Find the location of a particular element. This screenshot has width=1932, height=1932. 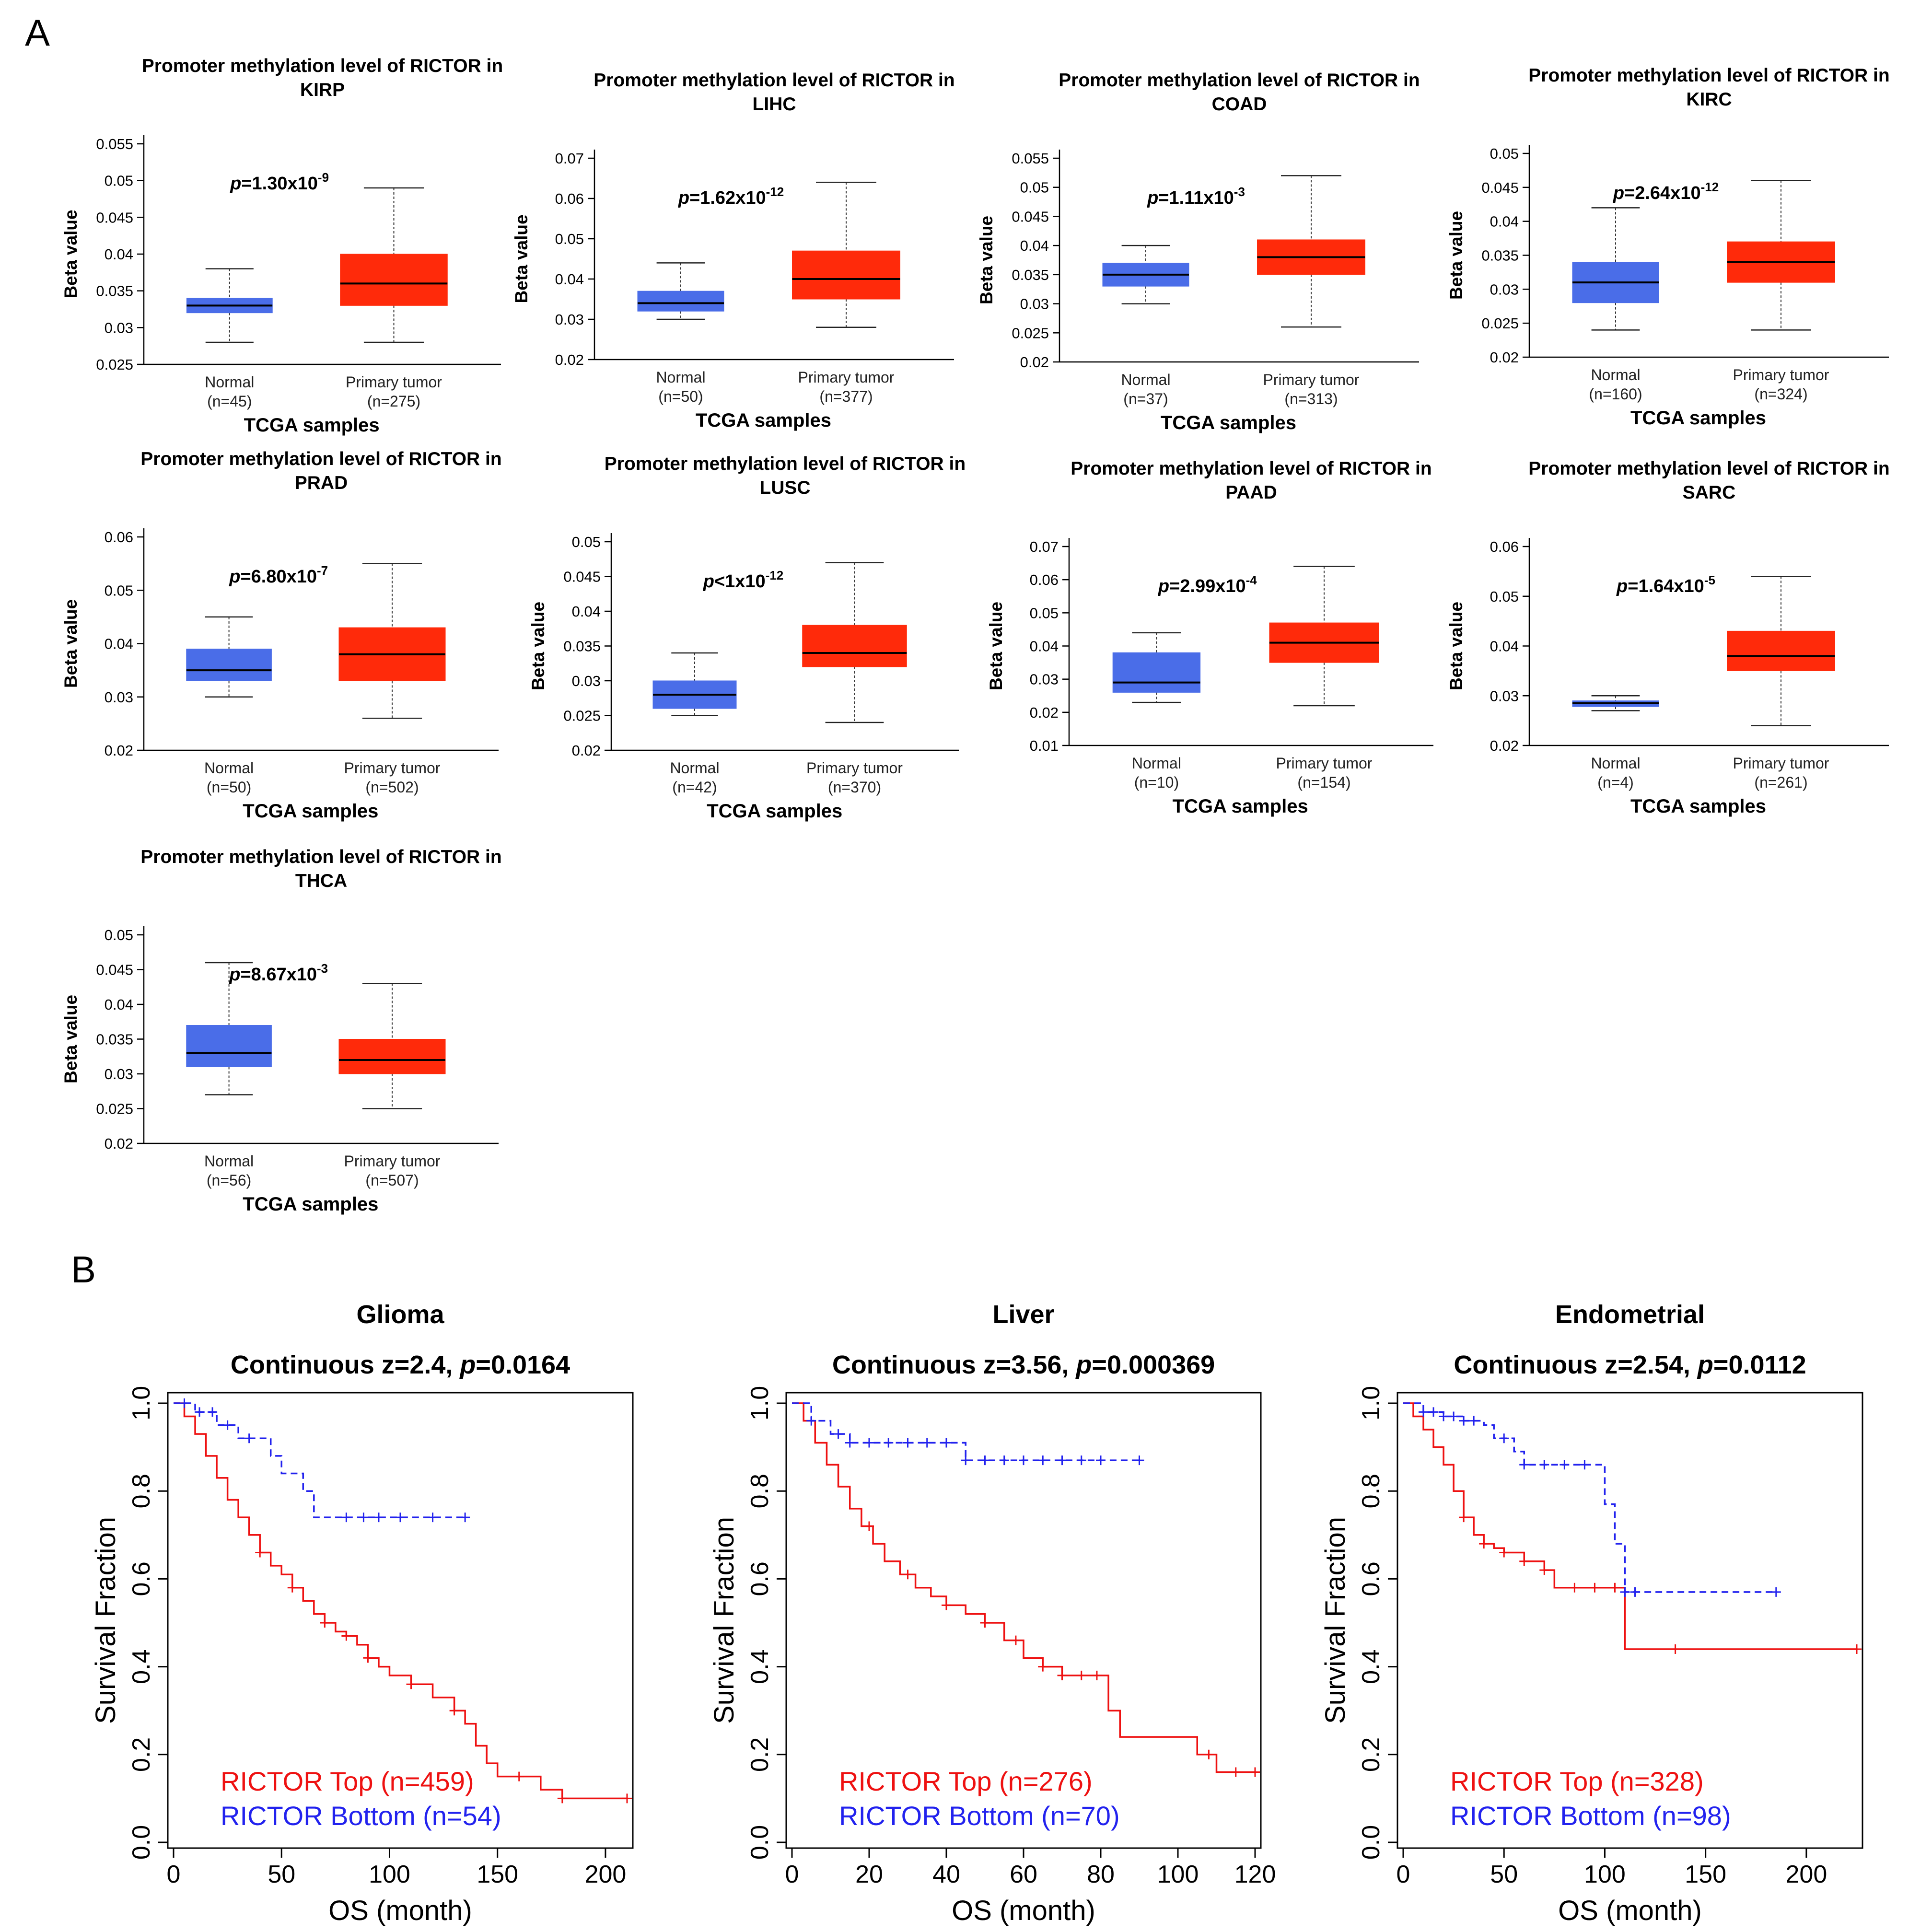

category-n-label: (n=56) is located at coordinates (229, 1180).